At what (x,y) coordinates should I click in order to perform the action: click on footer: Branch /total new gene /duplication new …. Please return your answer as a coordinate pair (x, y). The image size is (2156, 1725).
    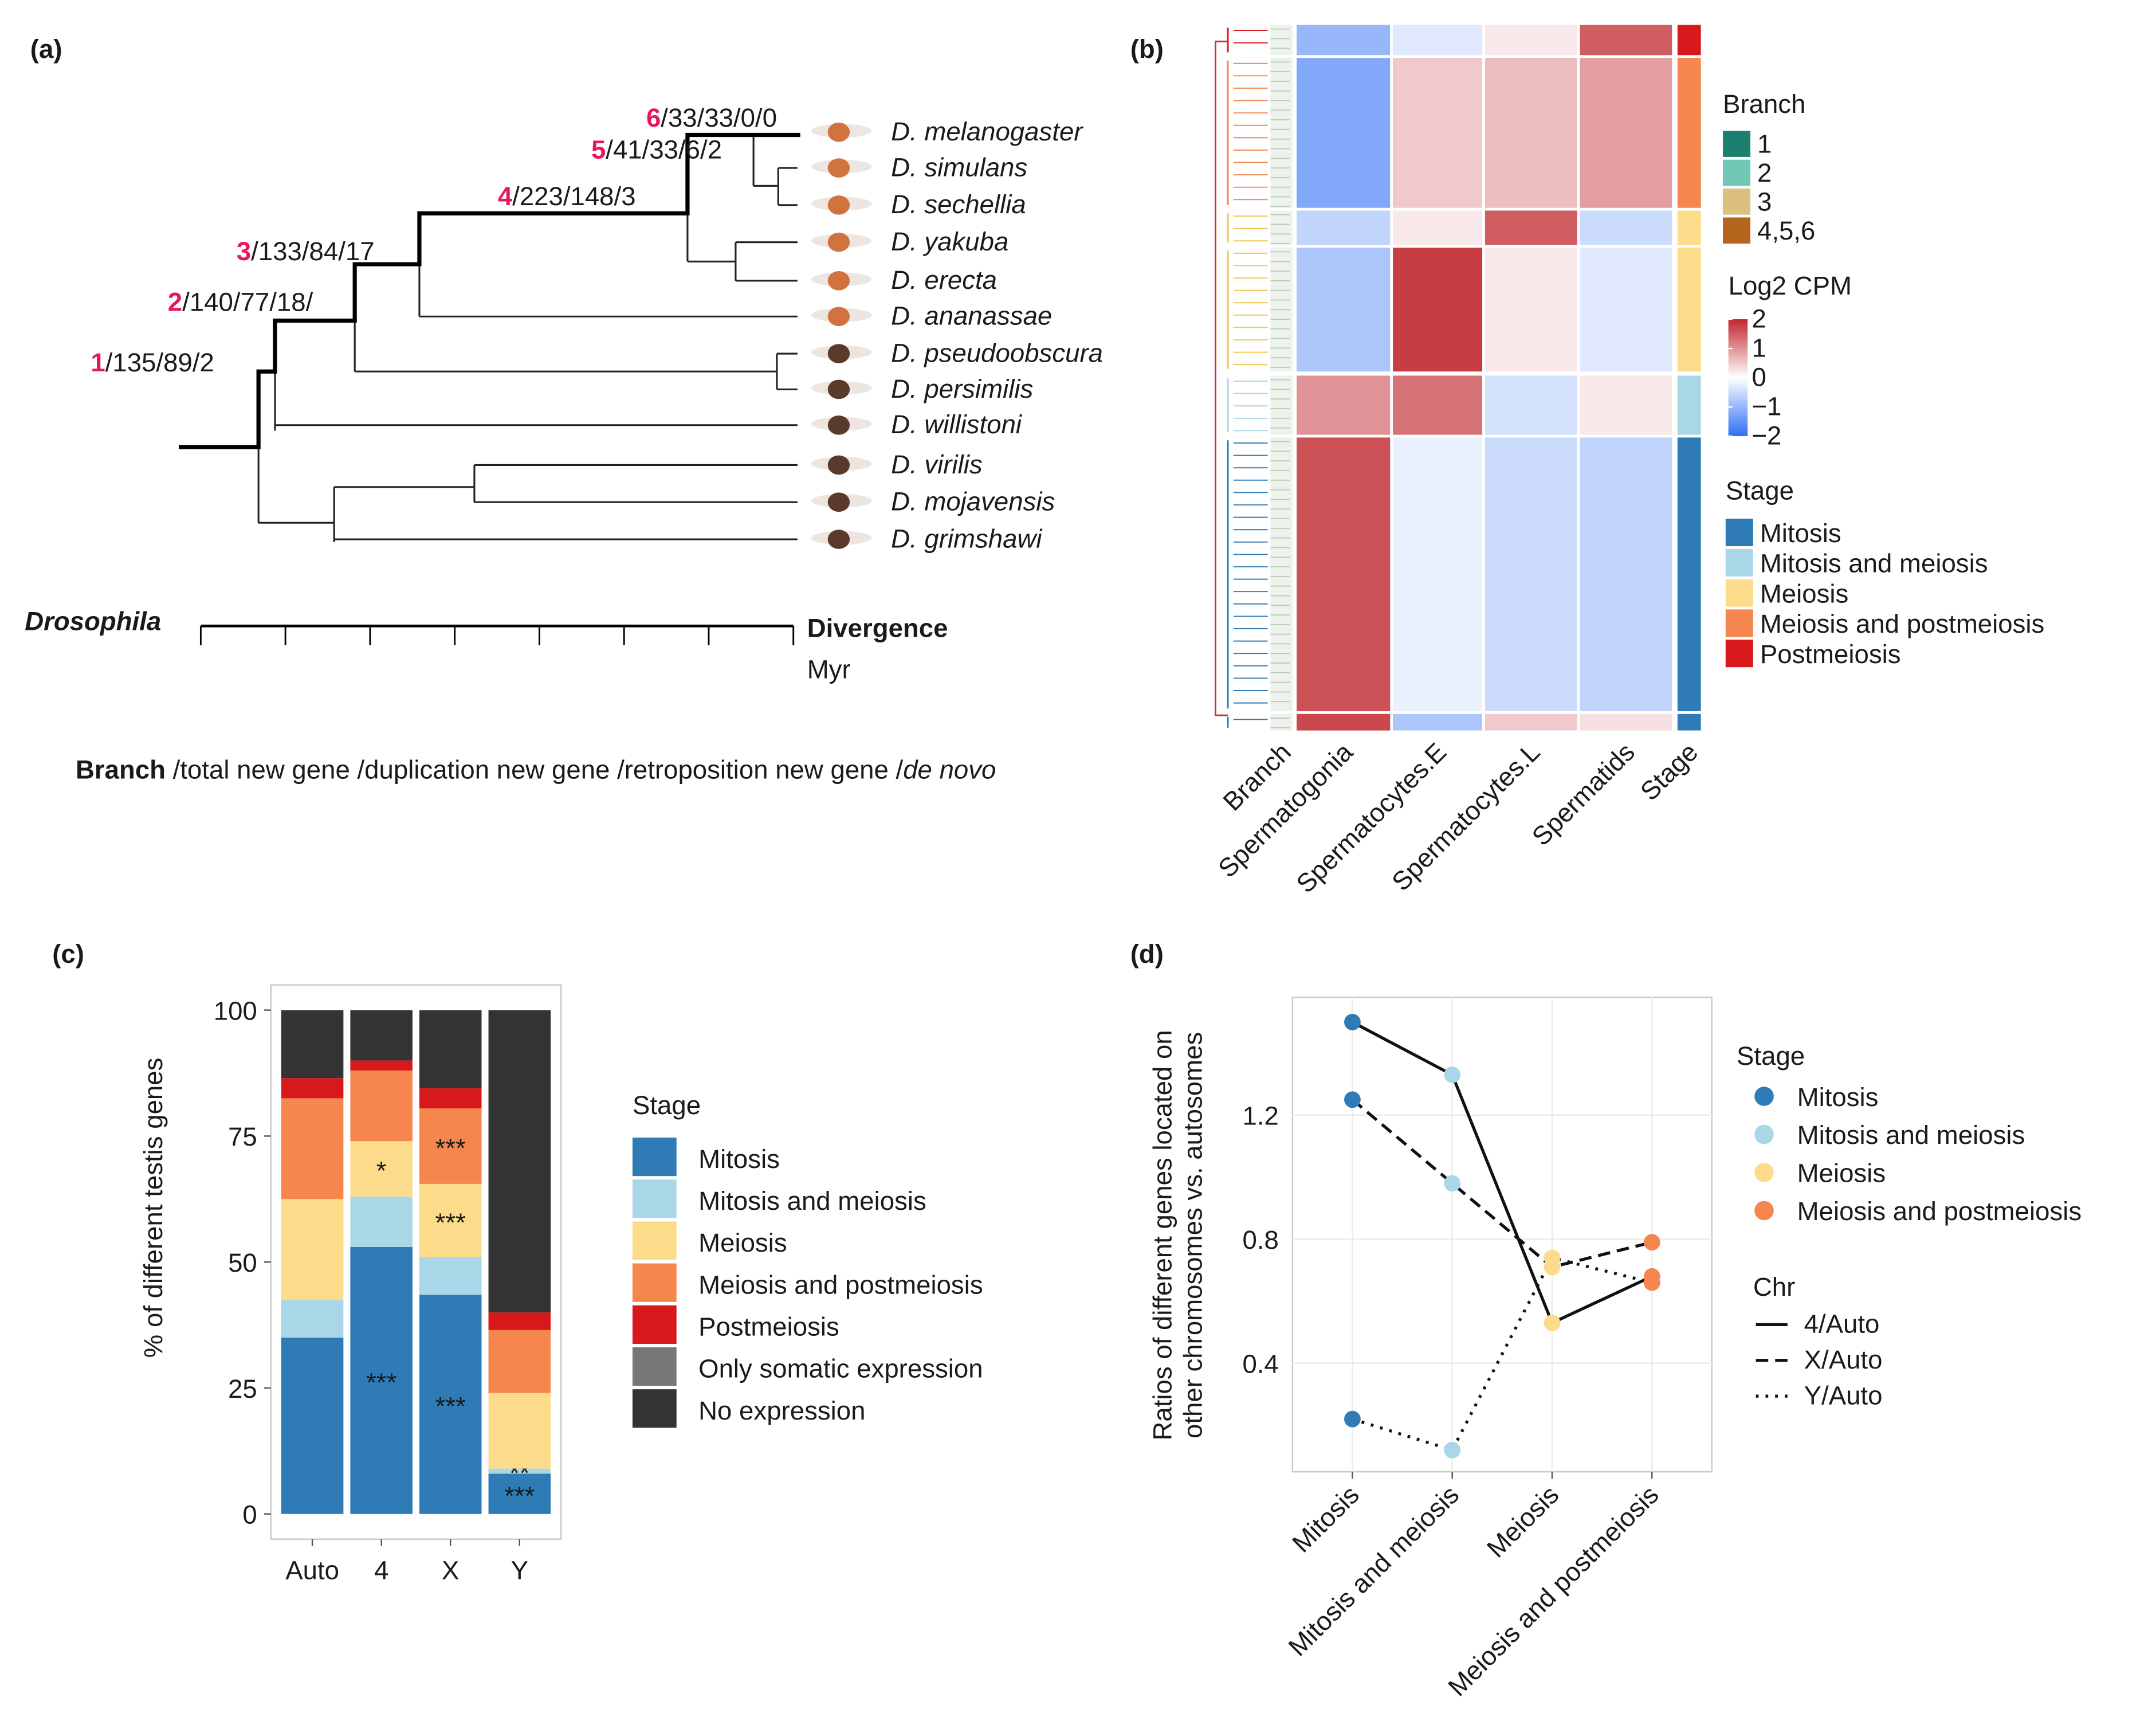
    Looking at the image, I should click on (536, 770).